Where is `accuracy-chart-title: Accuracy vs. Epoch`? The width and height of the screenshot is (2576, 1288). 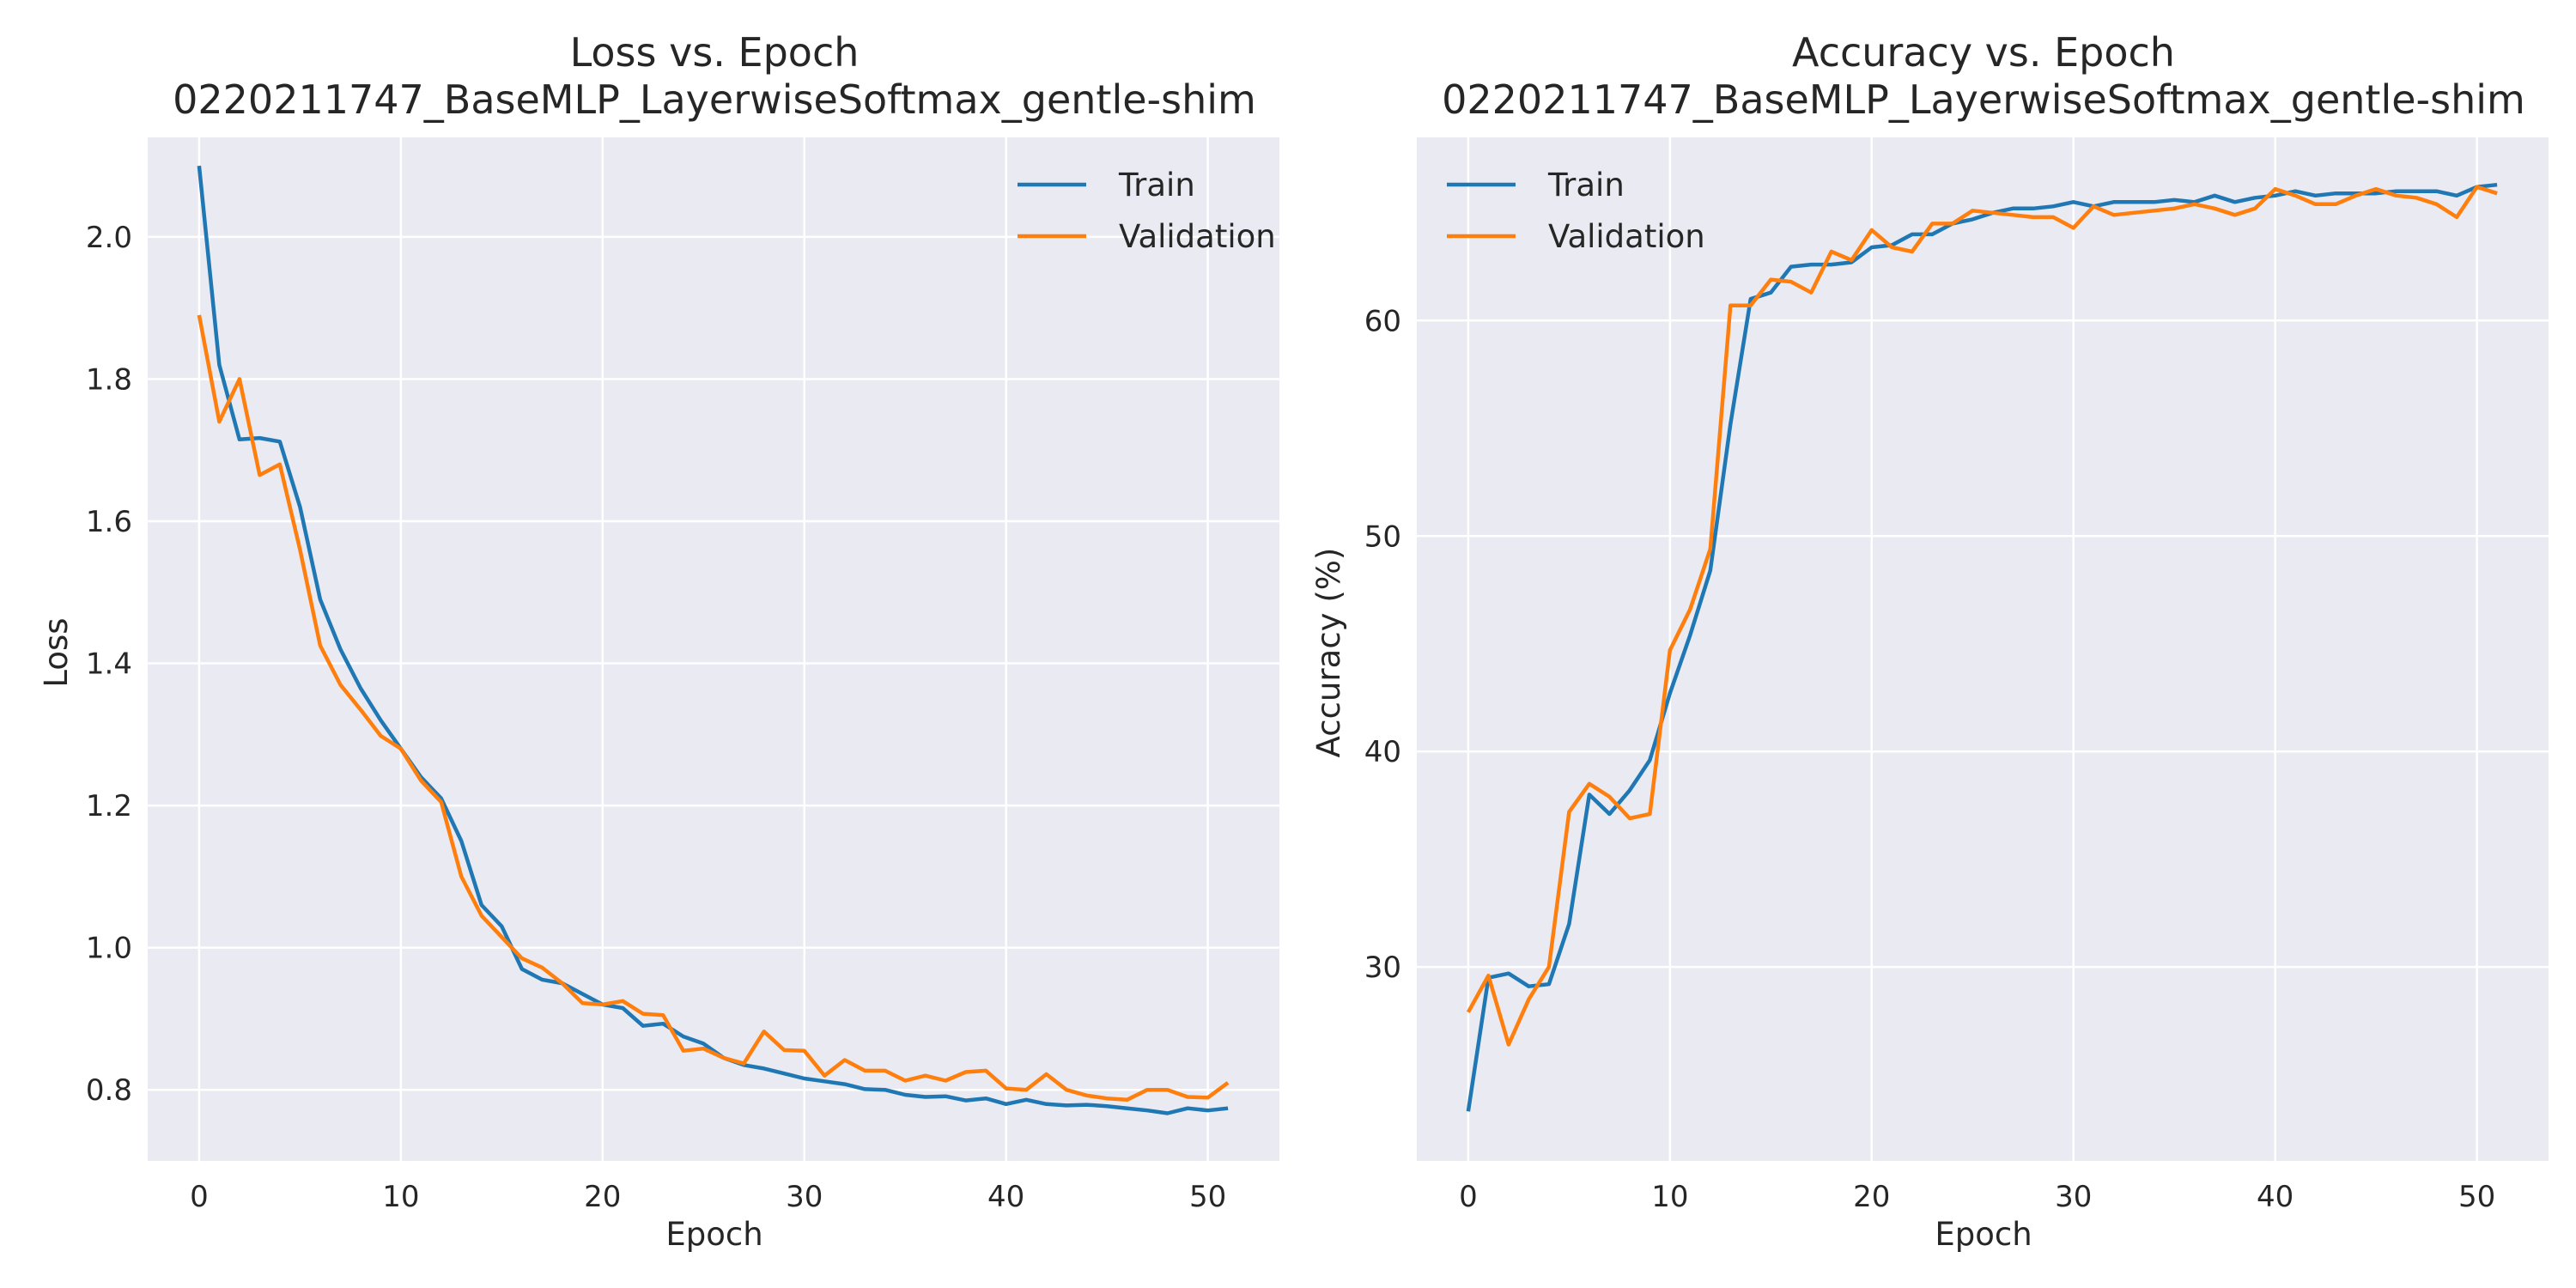
accuracy-chart-title: Accuracy vs. Epoch is located at coordinates (1983, 52).